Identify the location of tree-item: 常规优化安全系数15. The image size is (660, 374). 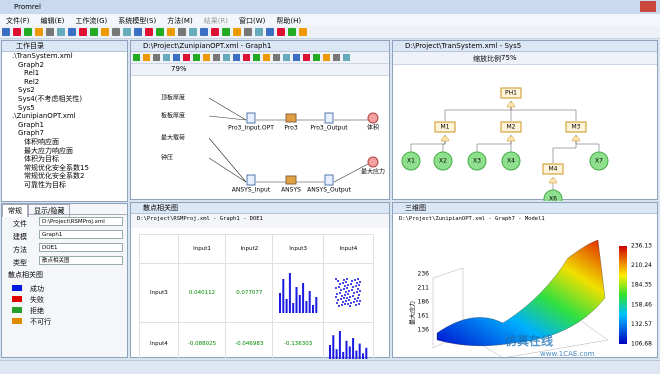
(56, 167).